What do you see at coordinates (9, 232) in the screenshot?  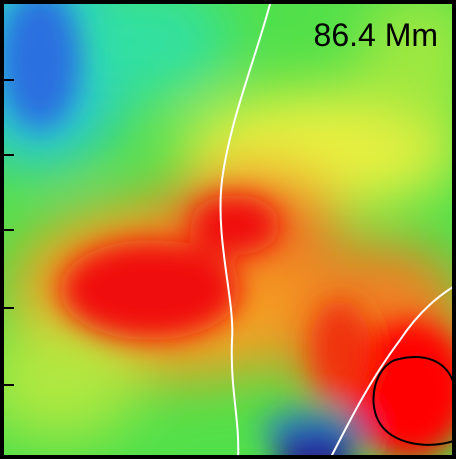 I see `tick-marks` at bounding box center [9, 232].